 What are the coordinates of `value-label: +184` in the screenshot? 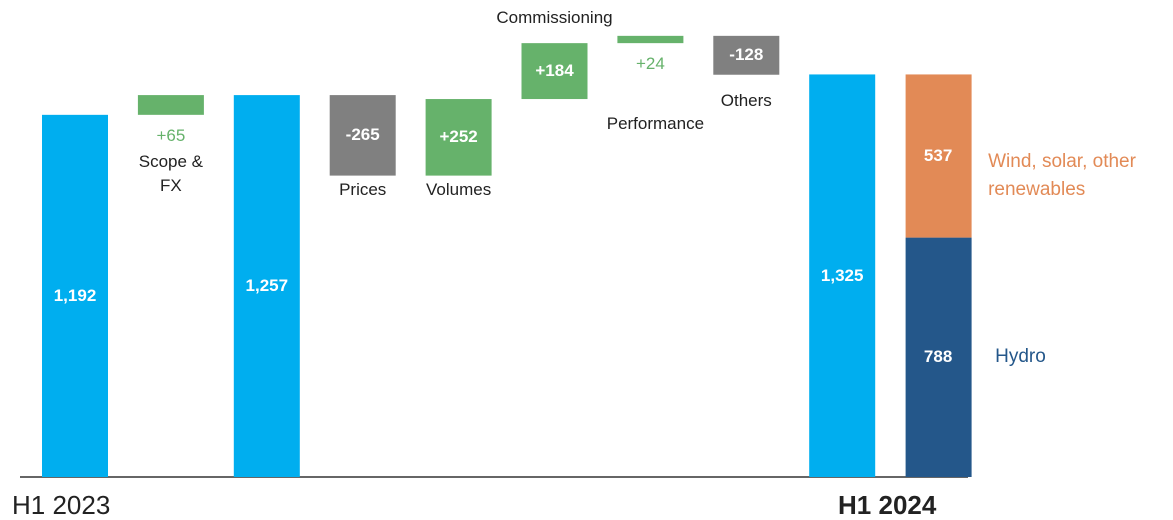 It's located at (554, 71).